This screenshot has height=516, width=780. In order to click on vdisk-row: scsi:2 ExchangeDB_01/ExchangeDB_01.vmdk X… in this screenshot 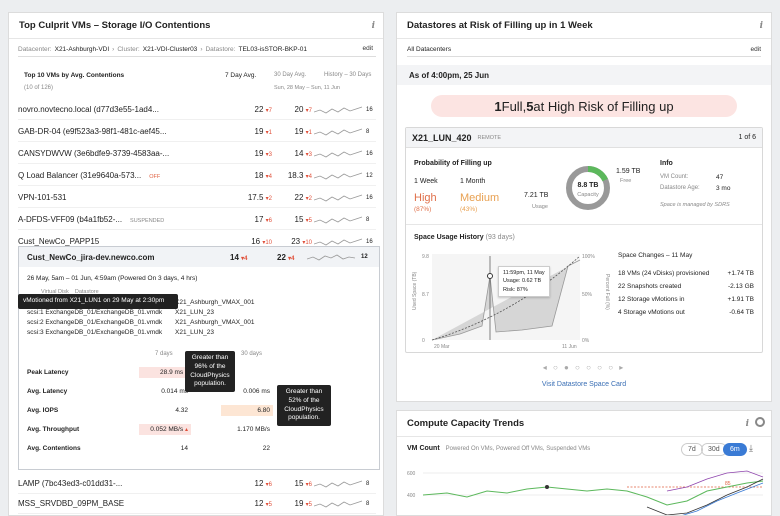, I will do `click(141, 322)`.